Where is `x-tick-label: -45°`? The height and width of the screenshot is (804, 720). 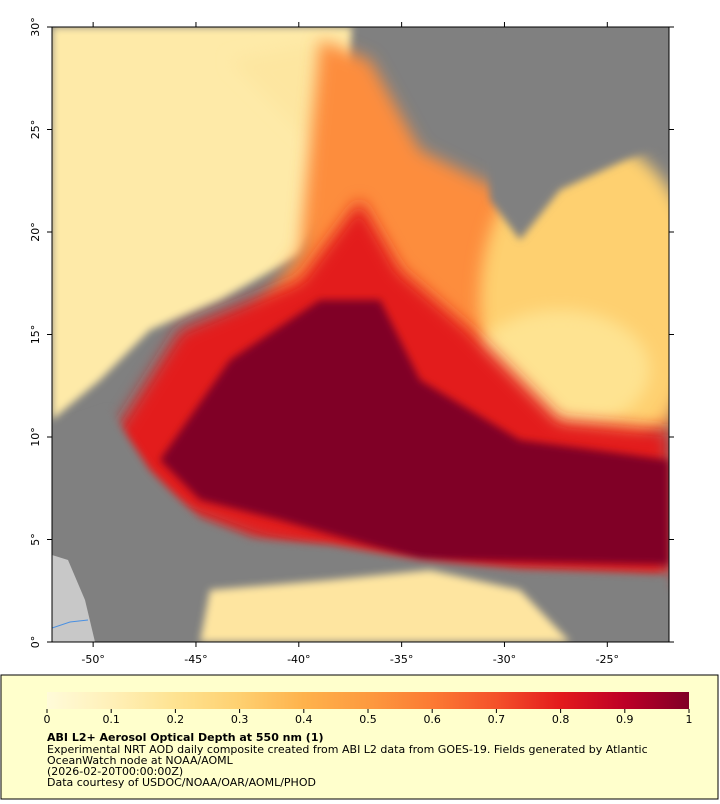 x-tick-label: -45° is located at coordinates (195, 659).